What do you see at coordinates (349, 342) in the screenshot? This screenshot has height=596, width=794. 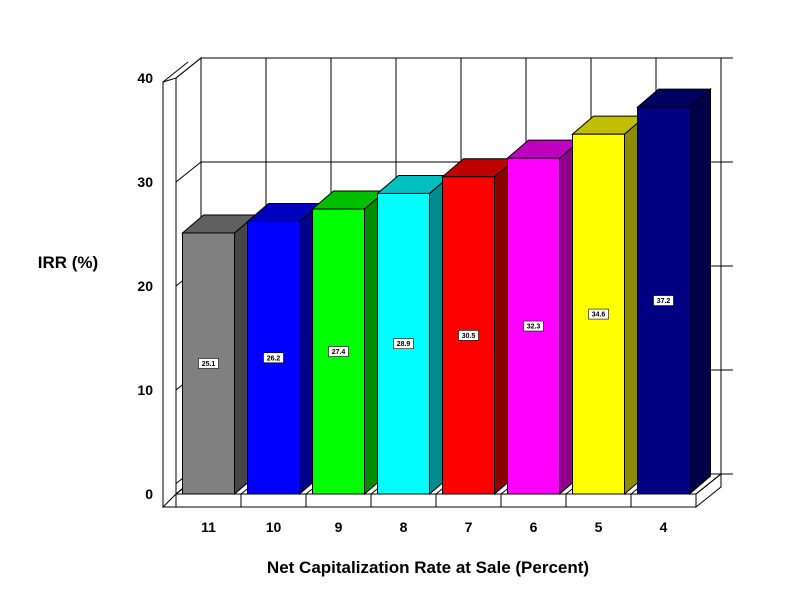 I see `bar-9: 27.4` at bounding box center [349, 342].